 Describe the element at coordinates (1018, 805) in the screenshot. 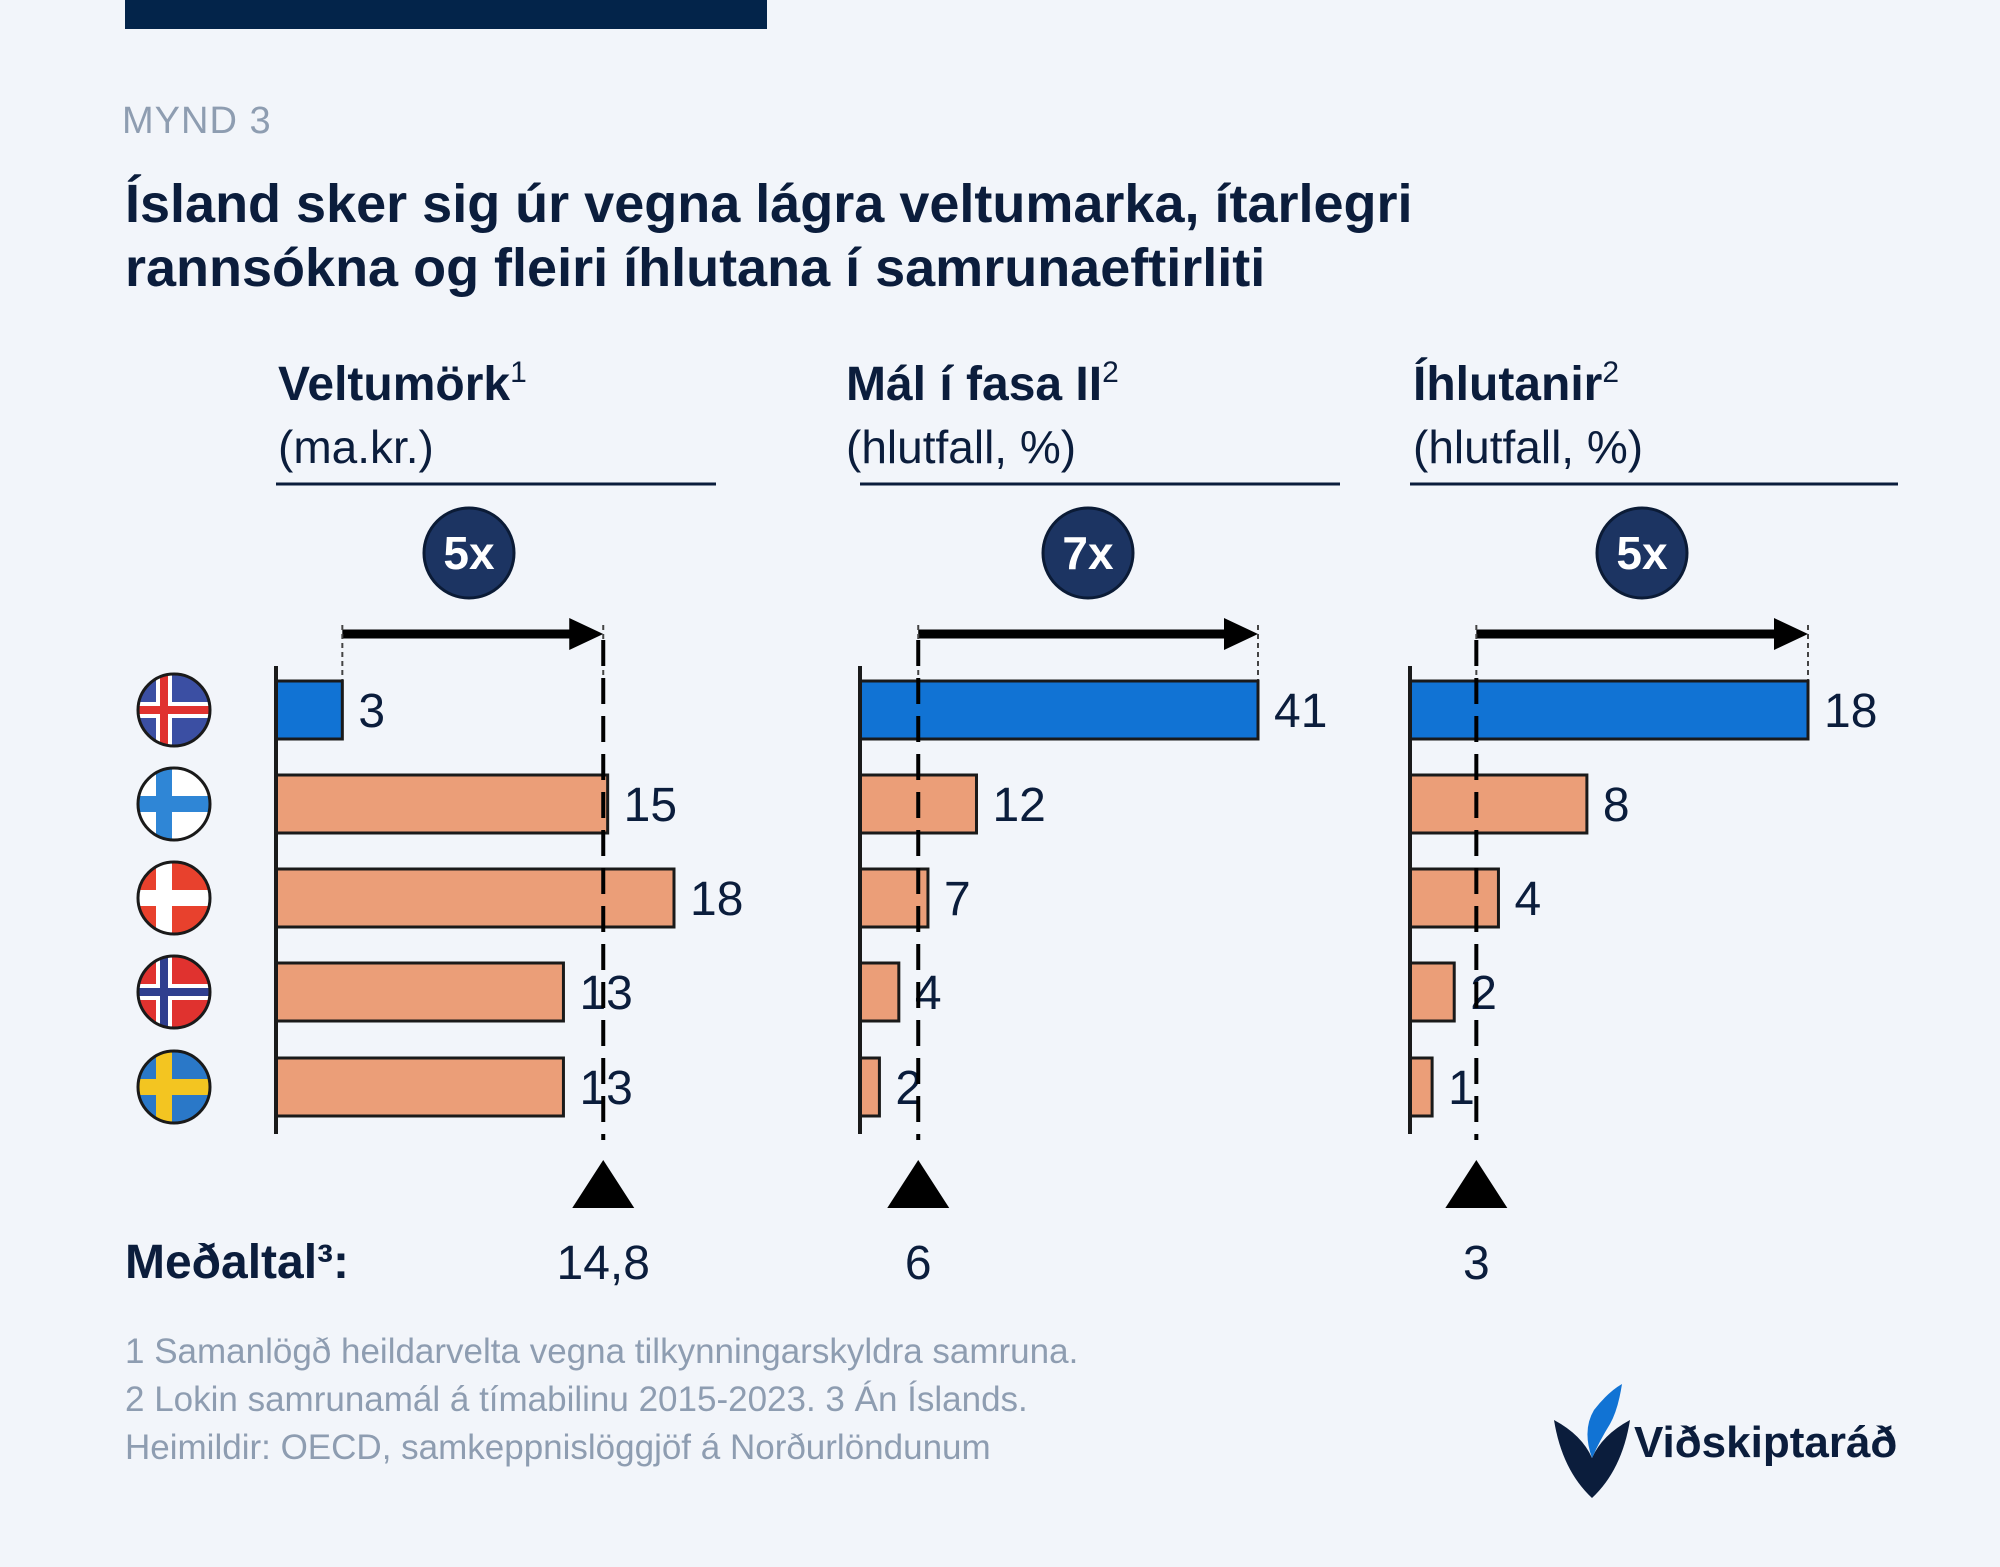

I see `bar-value-label: 12` at that location.